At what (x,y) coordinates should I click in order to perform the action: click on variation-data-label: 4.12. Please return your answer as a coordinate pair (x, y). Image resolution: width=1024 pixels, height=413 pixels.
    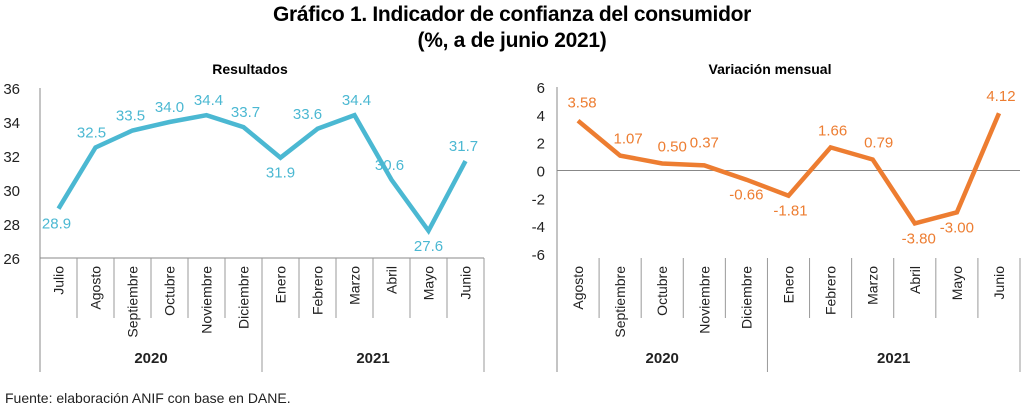
    Looking at the image, I should click on (1000, 96).